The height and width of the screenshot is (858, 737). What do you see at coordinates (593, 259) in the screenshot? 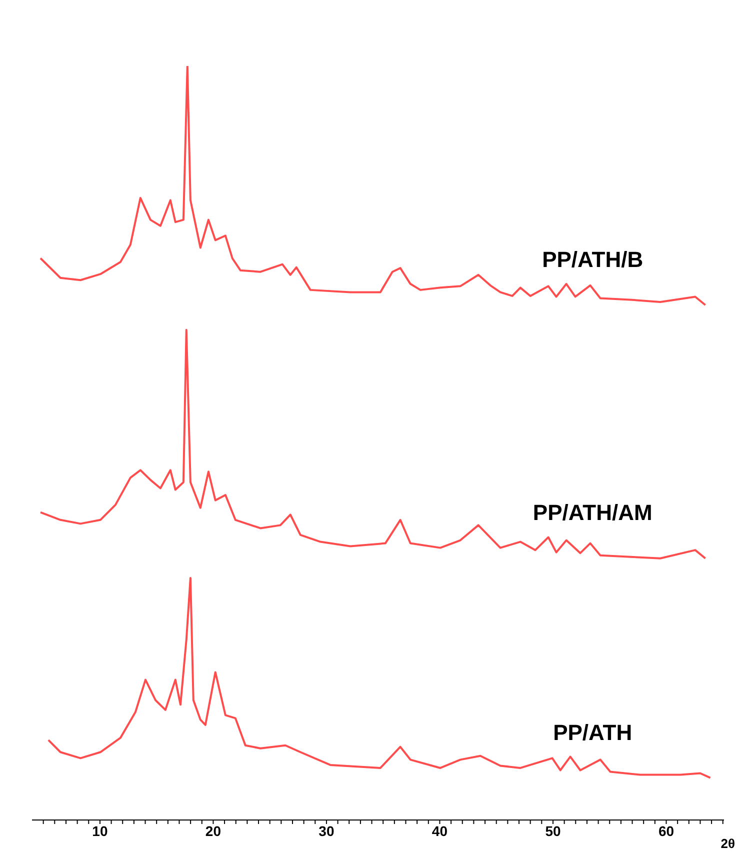
I see `series-label: PP/ATH/B` at bounding box center [593, 259].